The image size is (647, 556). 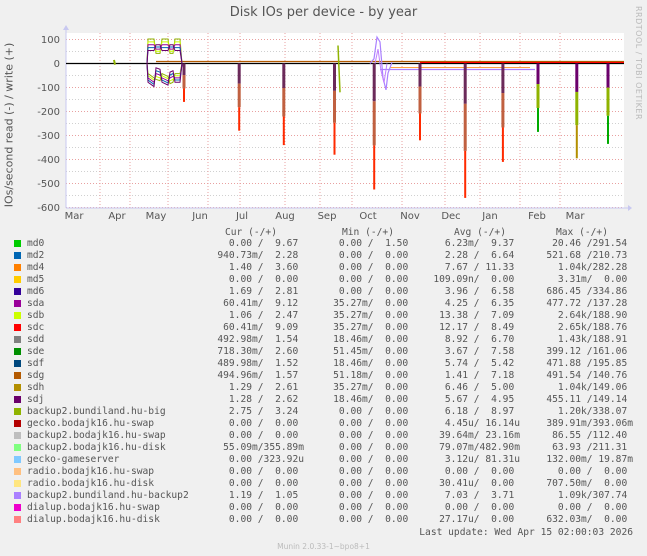 What do you see at coordinates (638, 63) in the screenshot?
I see `rrdtool-watermark: RRDTOOL / TOBI OETIKER` at bounding box center [638, 63].